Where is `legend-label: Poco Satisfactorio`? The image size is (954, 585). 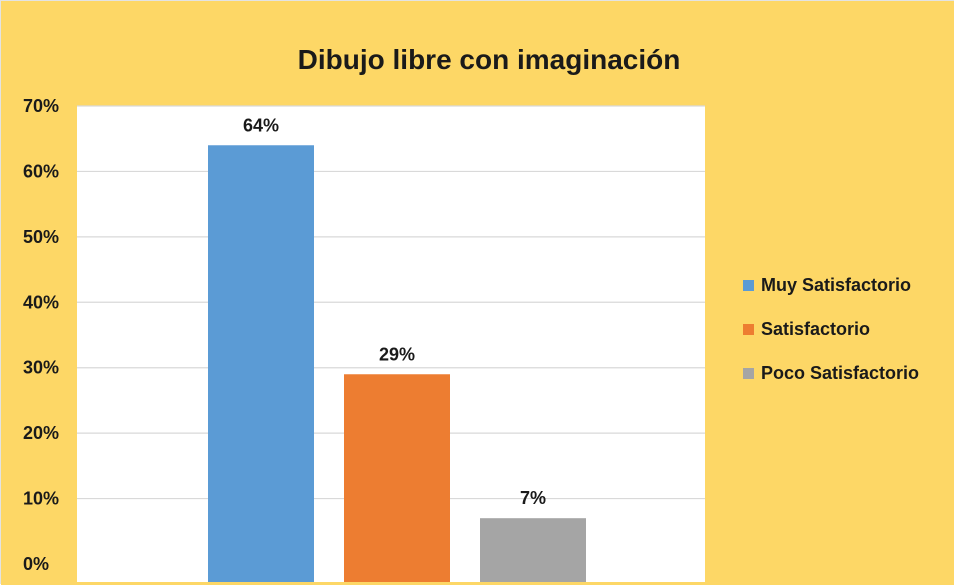
legend-label: Poco Satisfactorio is located at coordinates (840, 373).